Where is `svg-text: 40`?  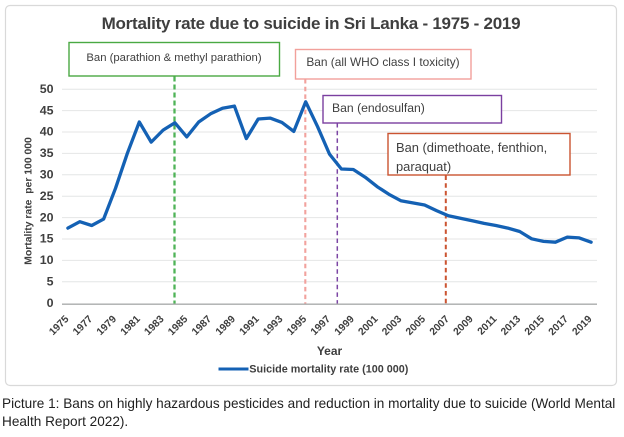 svg-text: 40 is located at coordinates (47, 132).